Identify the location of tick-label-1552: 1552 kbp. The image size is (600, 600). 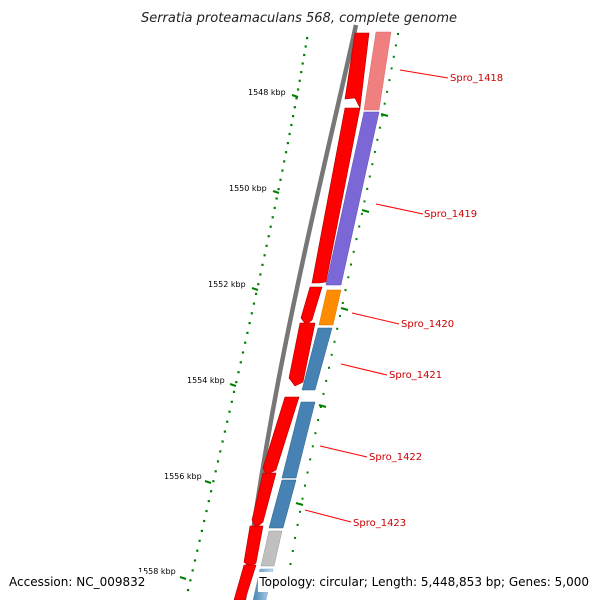
(227, 284).